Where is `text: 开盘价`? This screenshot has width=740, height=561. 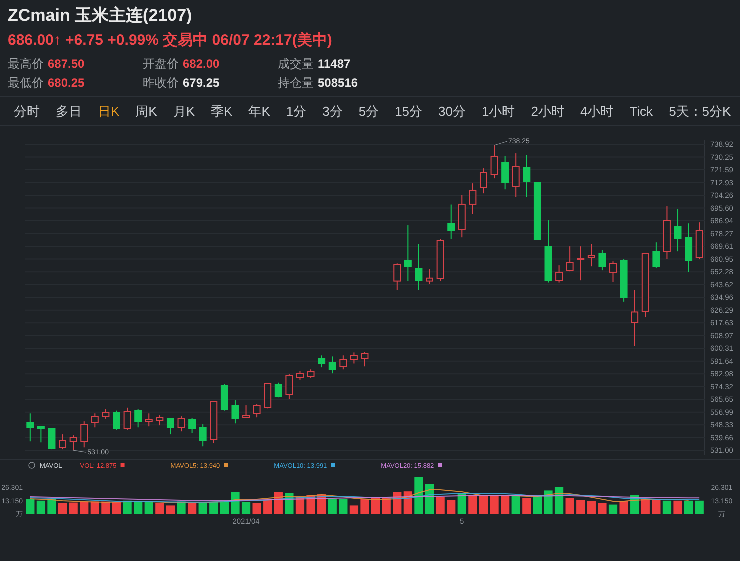 text: 开盘价 is located at coordinates (161, 64).